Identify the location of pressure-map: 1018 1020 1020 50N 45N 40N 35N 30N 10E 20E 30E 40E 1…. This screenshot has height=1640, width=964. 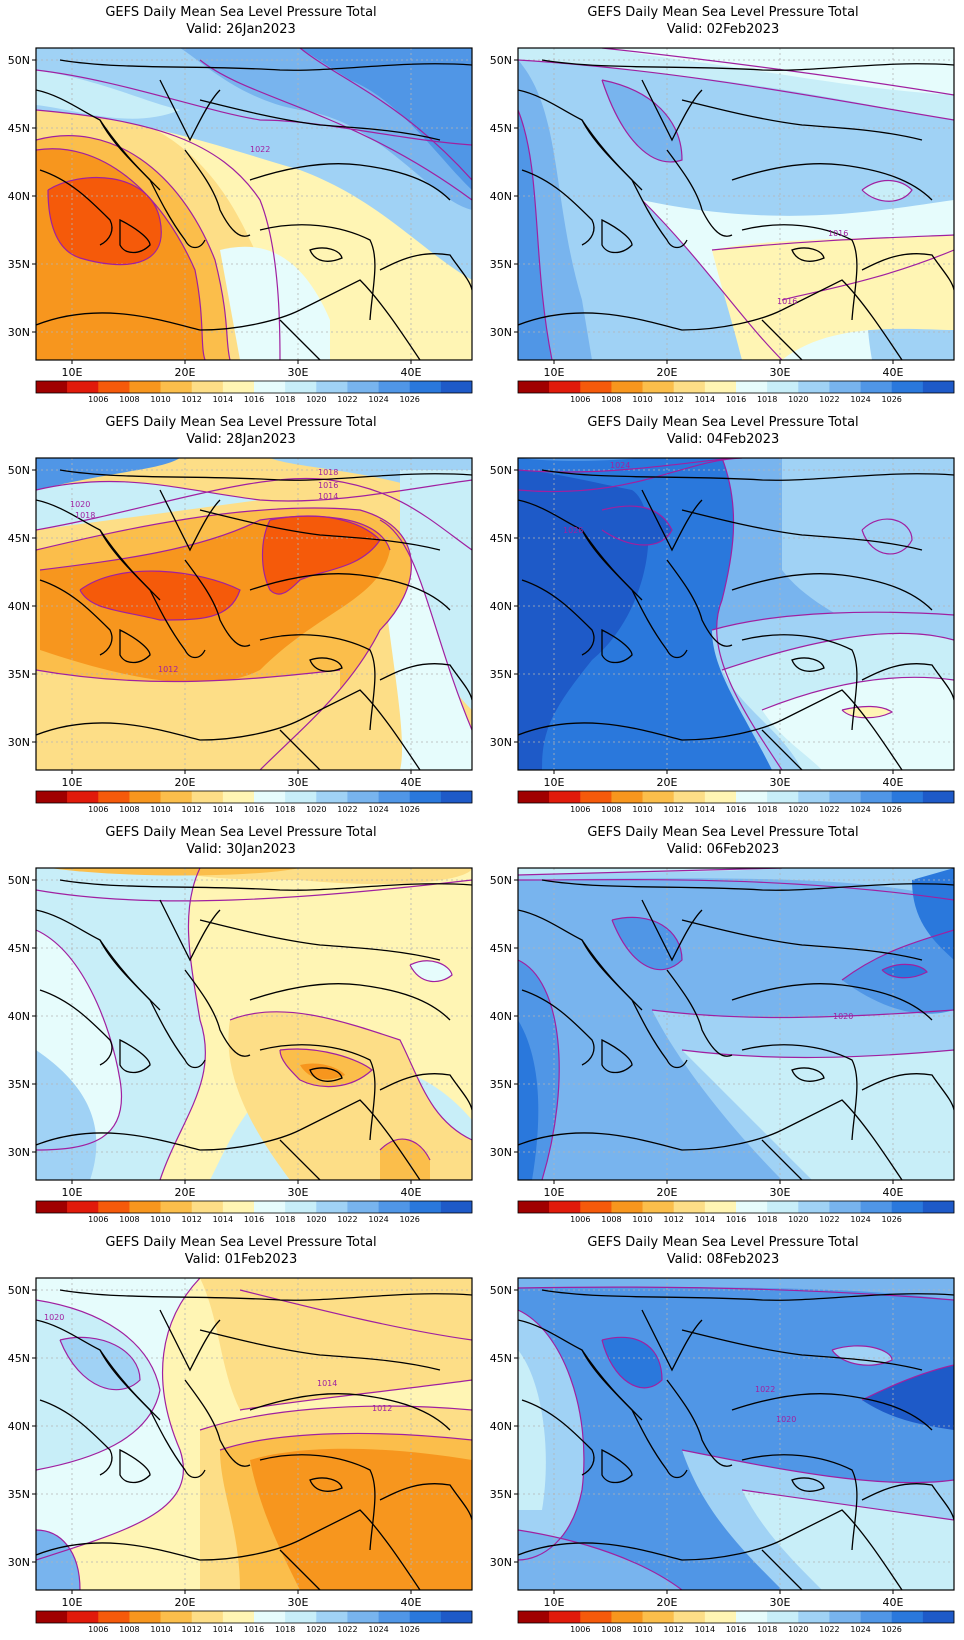
(722, 1045).